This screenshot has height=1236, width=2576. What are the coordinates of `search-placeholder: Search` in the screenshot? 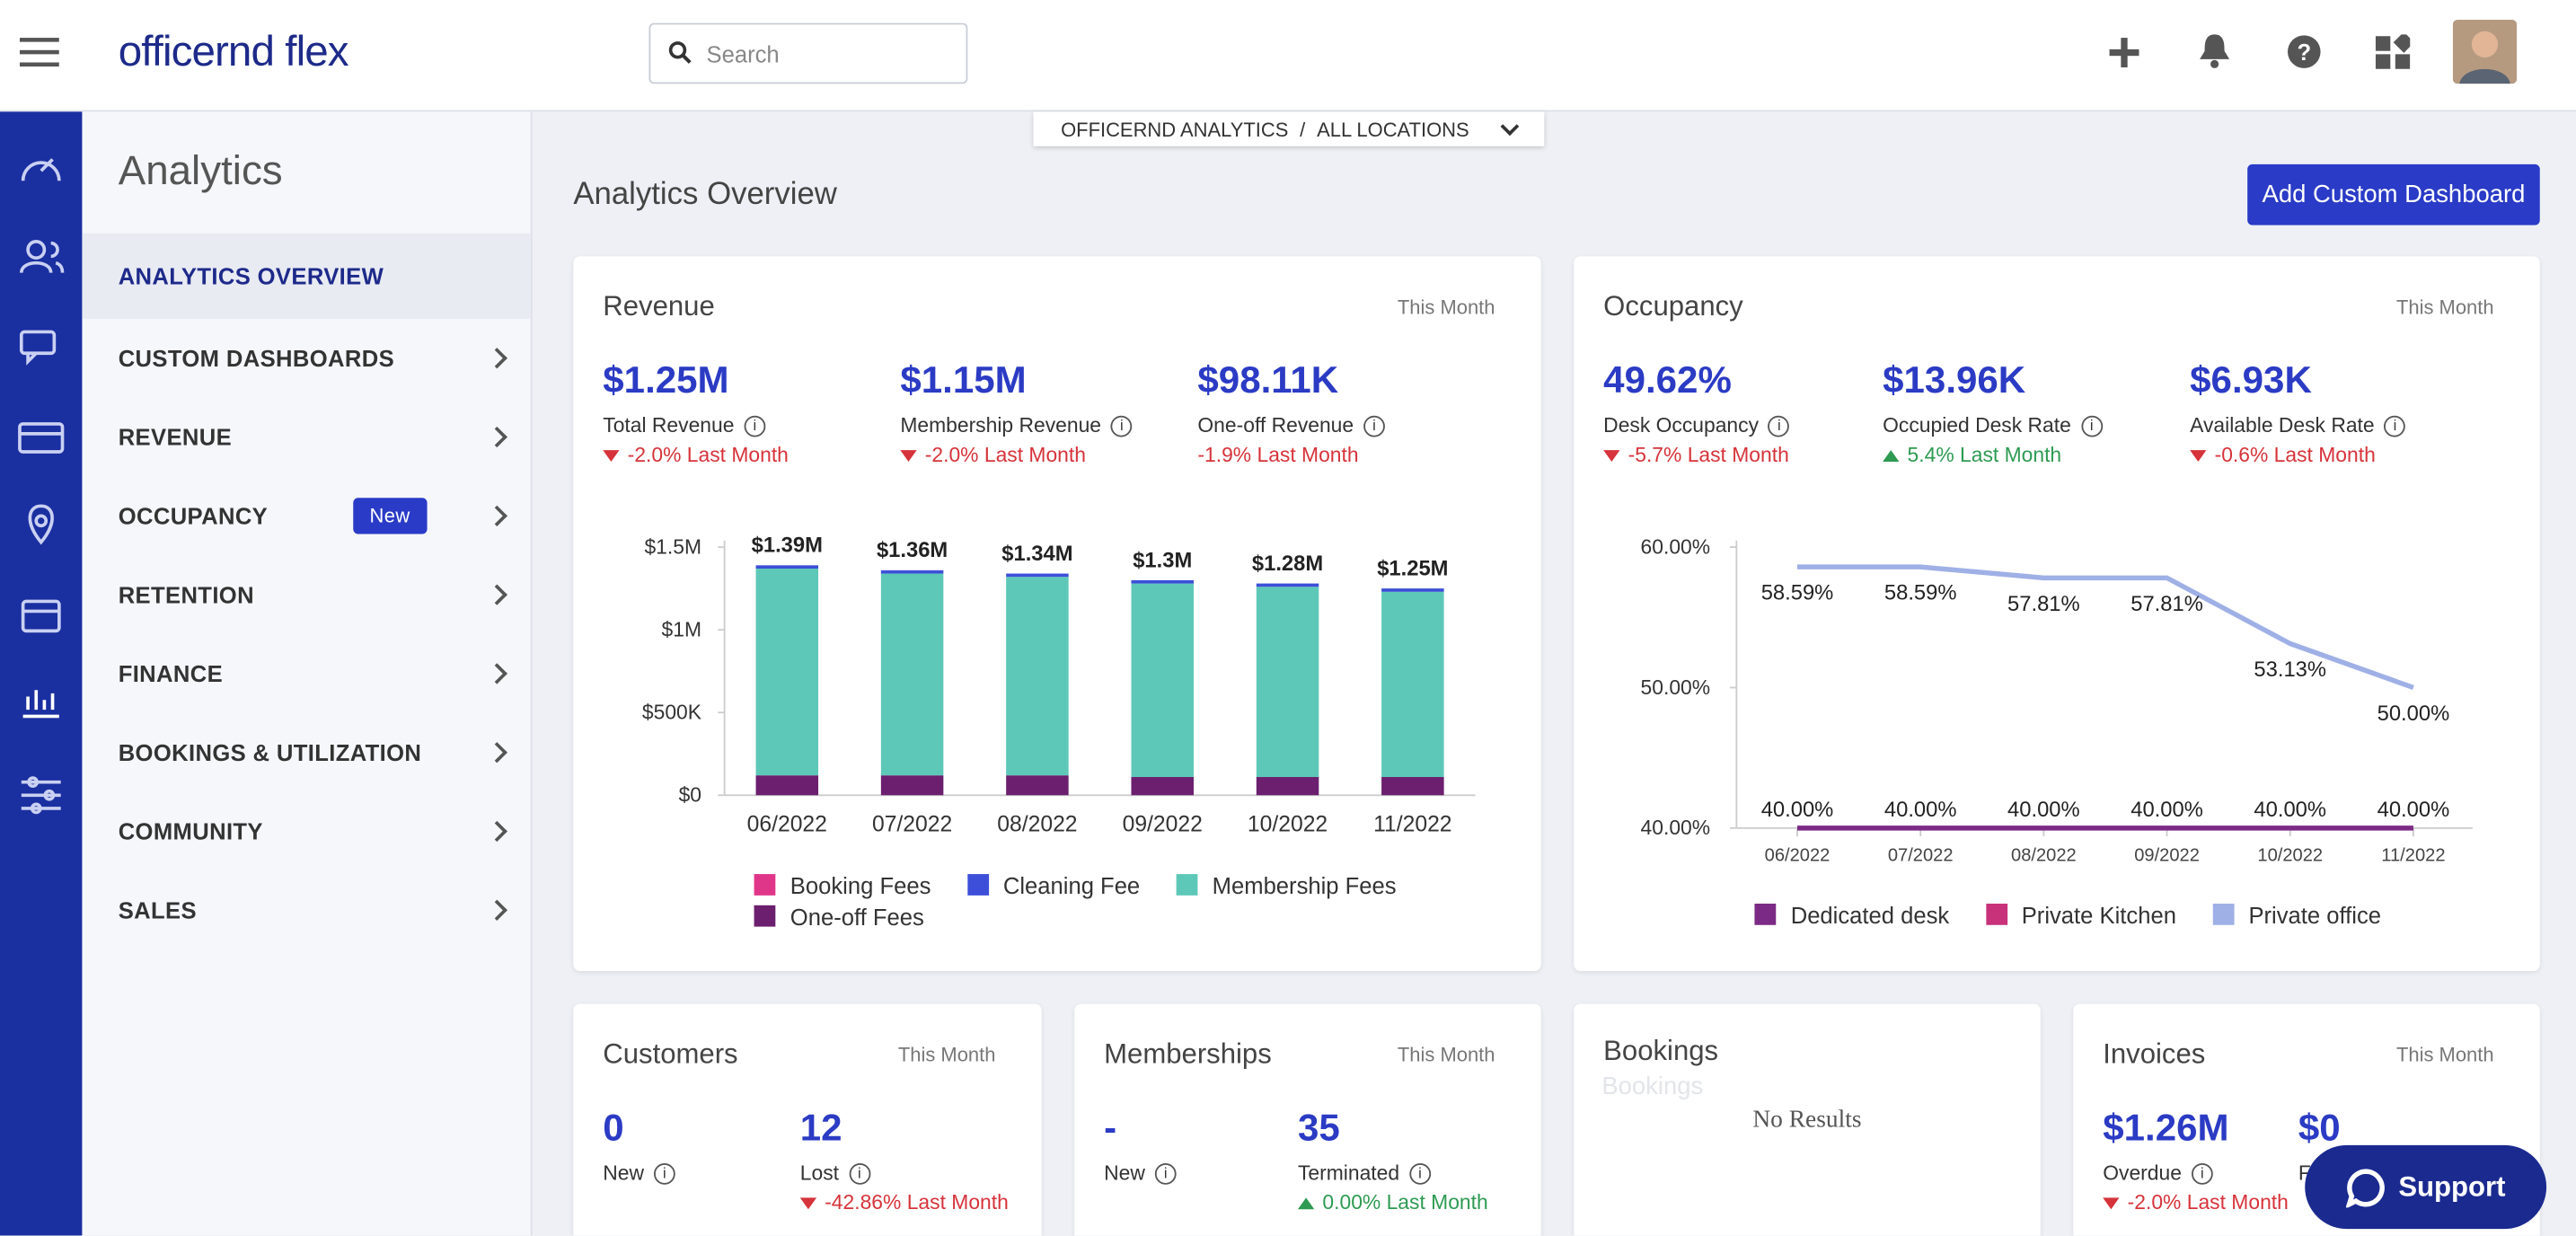 It's located at (743, 54).